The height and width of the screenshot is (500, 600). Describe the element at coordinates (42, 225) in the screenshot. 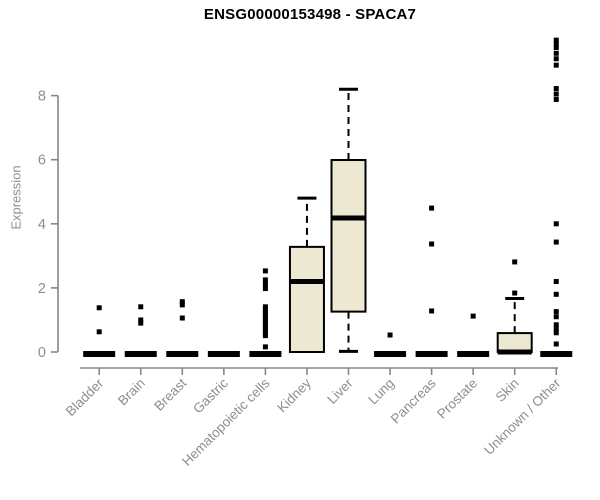

I see `y-tick-label: 4` at that location.